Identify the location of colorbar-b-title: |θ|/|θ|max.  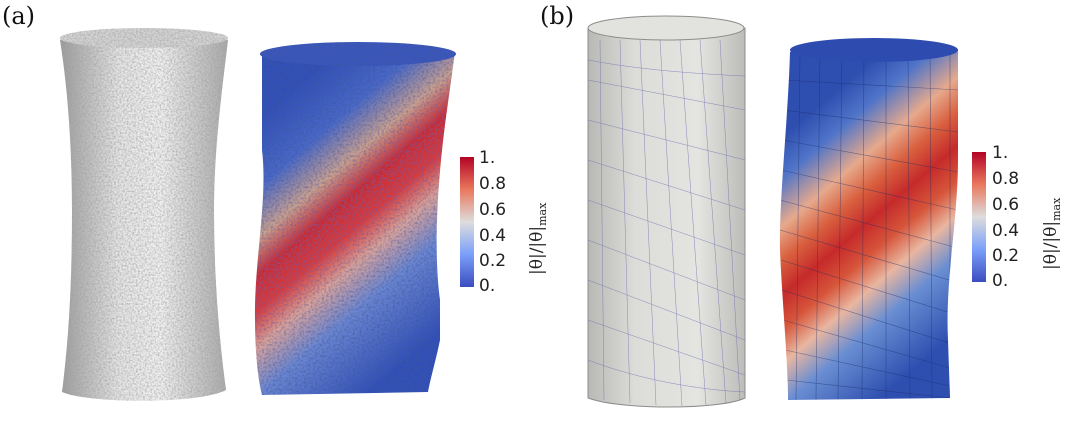
(1052, 233).